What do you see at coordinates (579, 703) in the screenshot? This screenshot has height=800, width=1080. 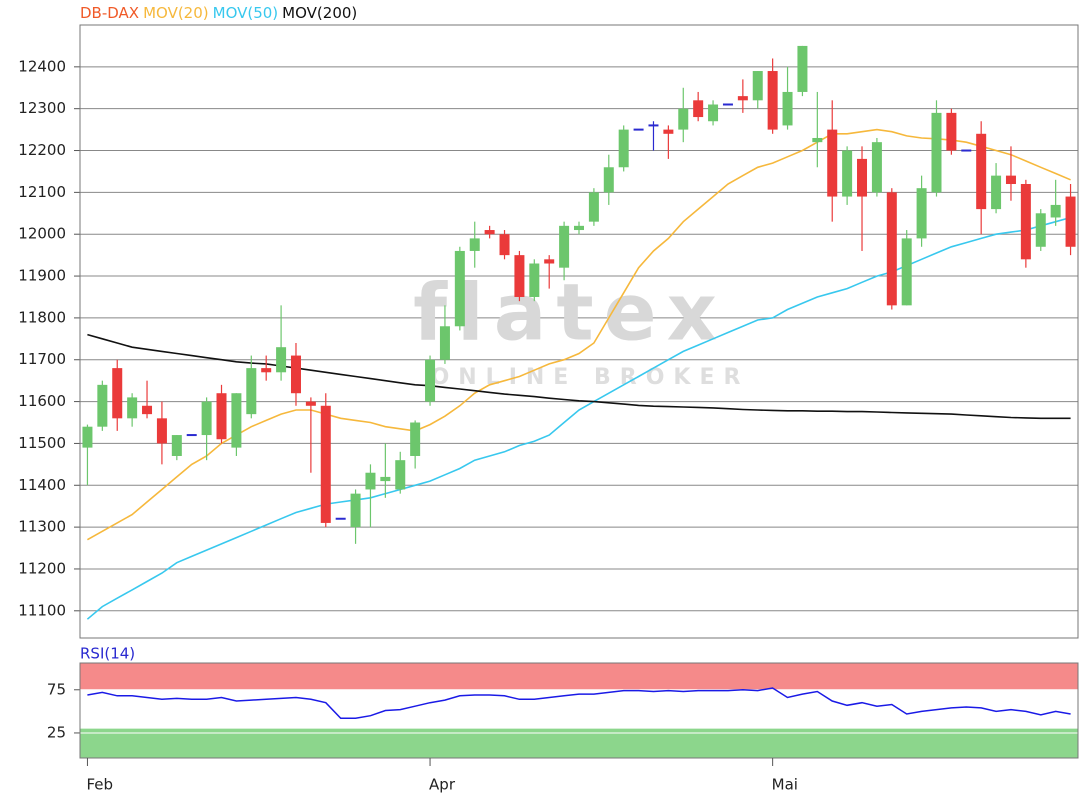 I see `rsi-line` at bounding box center [579, 703].